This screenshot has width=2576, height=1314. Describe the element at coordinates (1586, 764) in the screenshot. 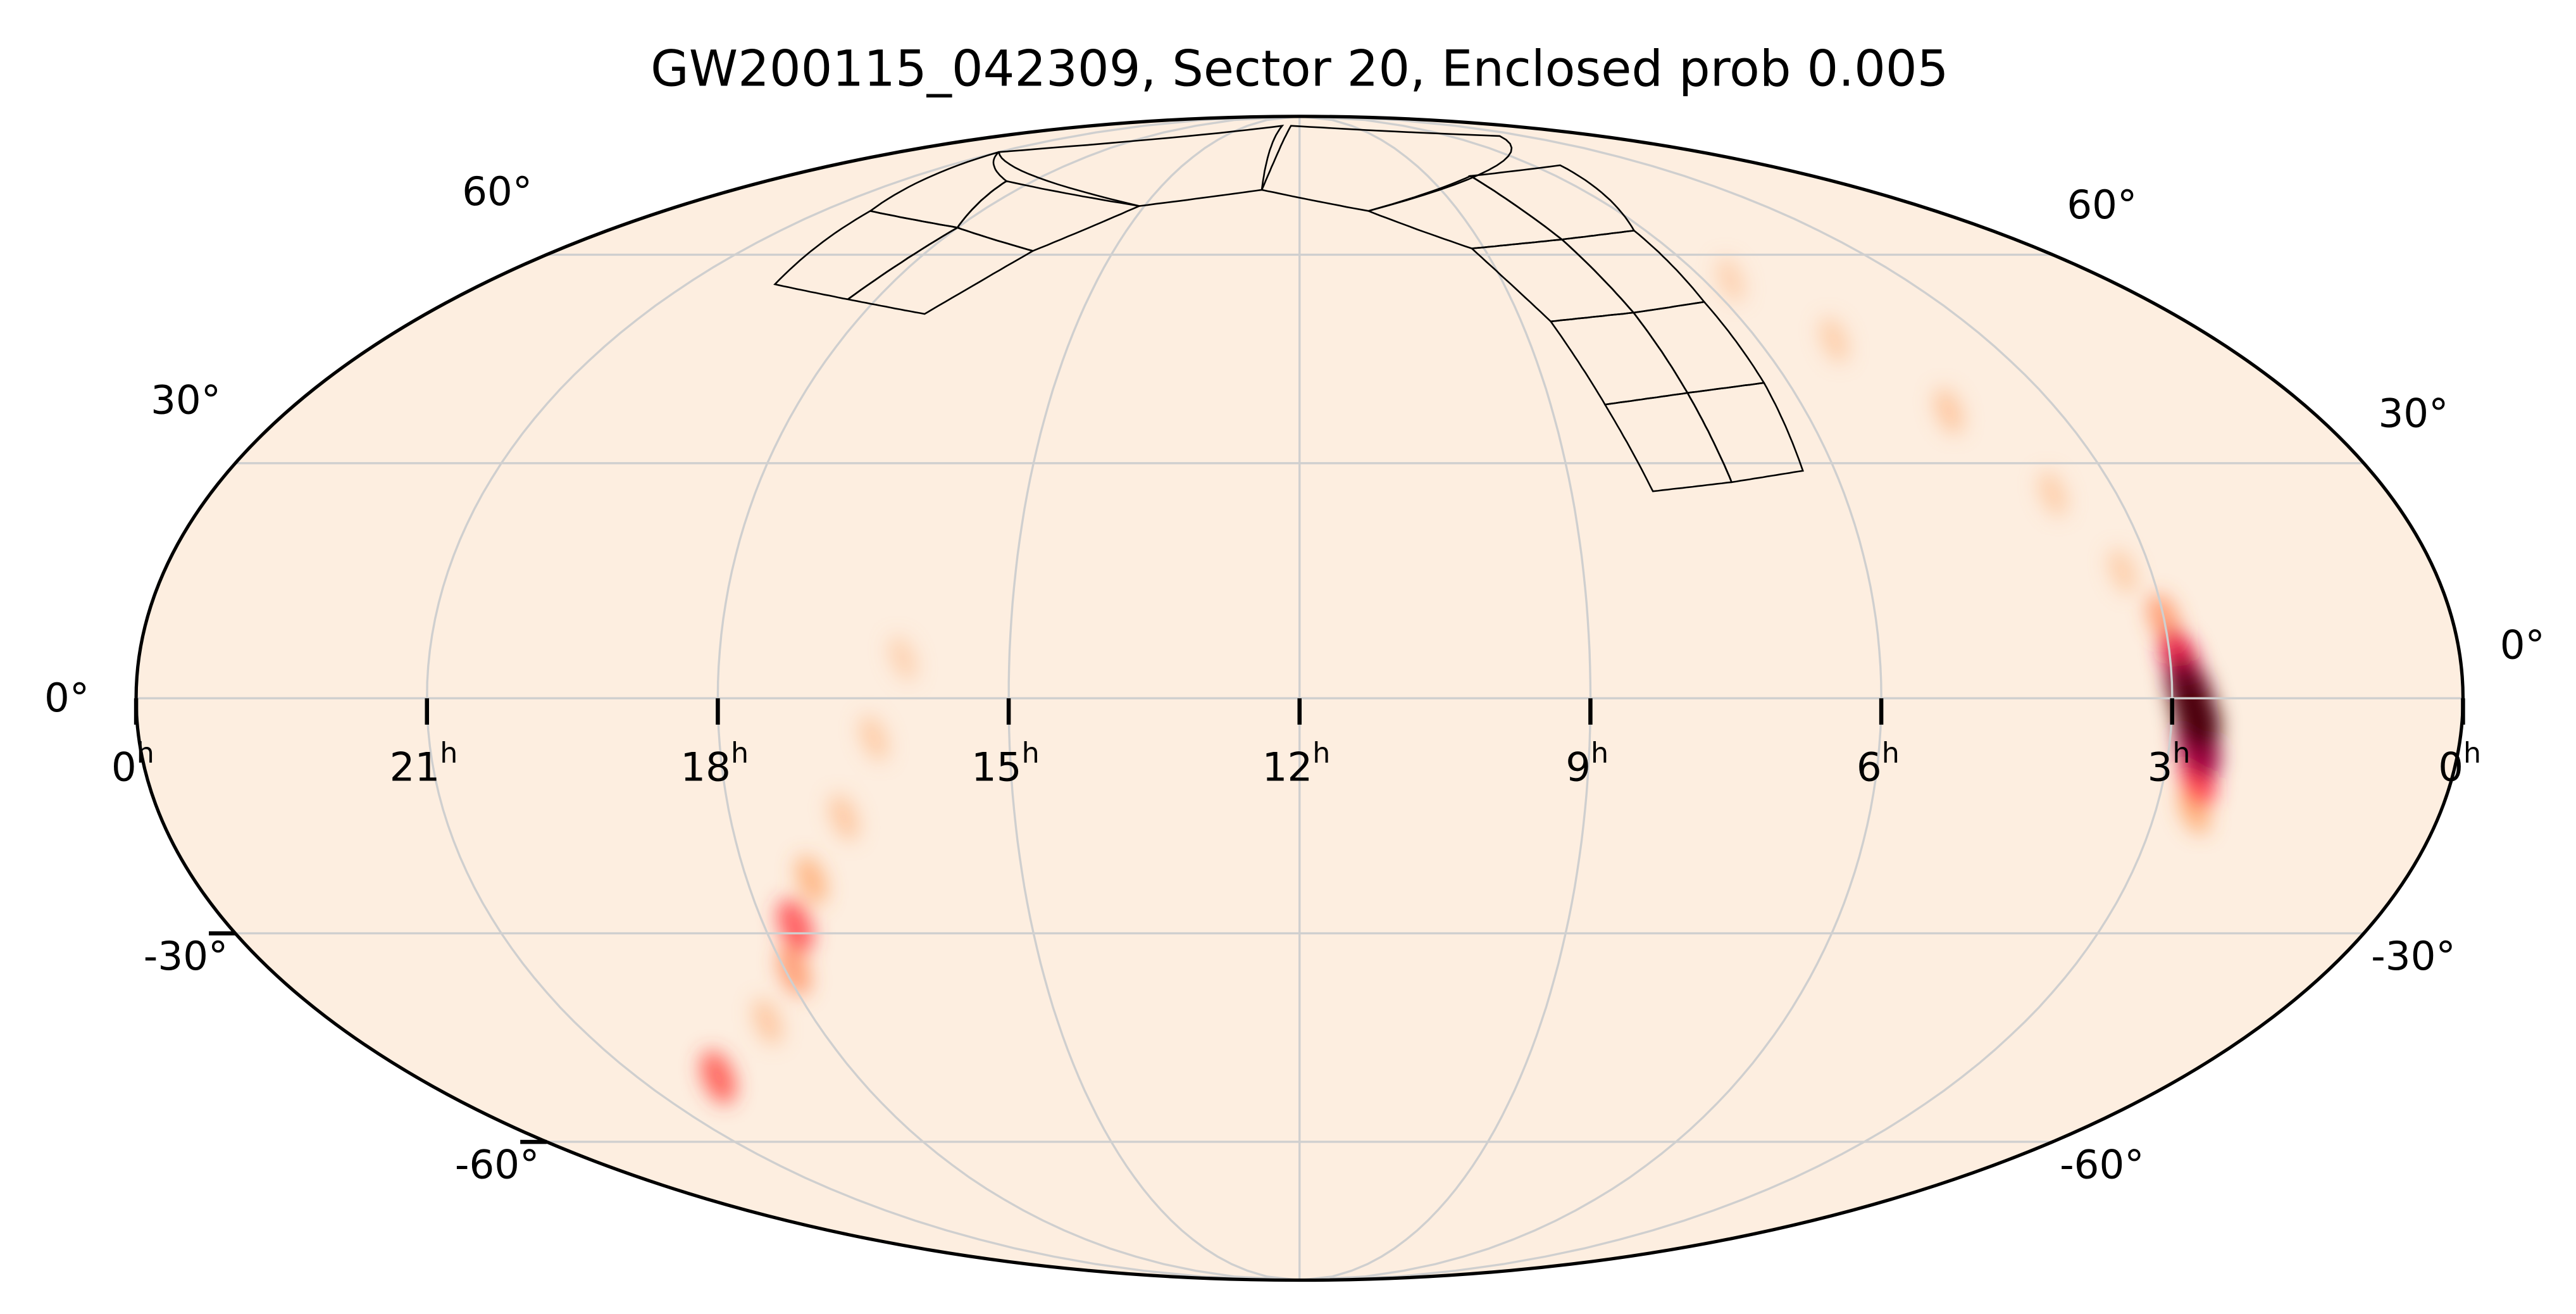

I see `ra-tick-label: 9h` at that location.